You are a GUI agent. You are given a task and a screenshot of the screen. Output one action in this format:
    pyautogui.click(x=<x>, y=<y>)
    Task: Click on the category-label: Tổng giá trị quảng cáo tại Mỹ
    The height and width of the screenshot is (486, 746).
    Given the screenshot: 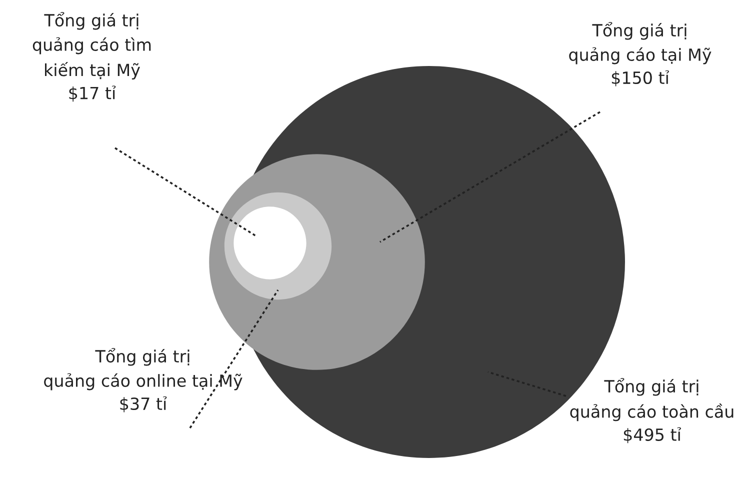 What is the action you would take?
    pyautogui.click(x=640, y=43)
    